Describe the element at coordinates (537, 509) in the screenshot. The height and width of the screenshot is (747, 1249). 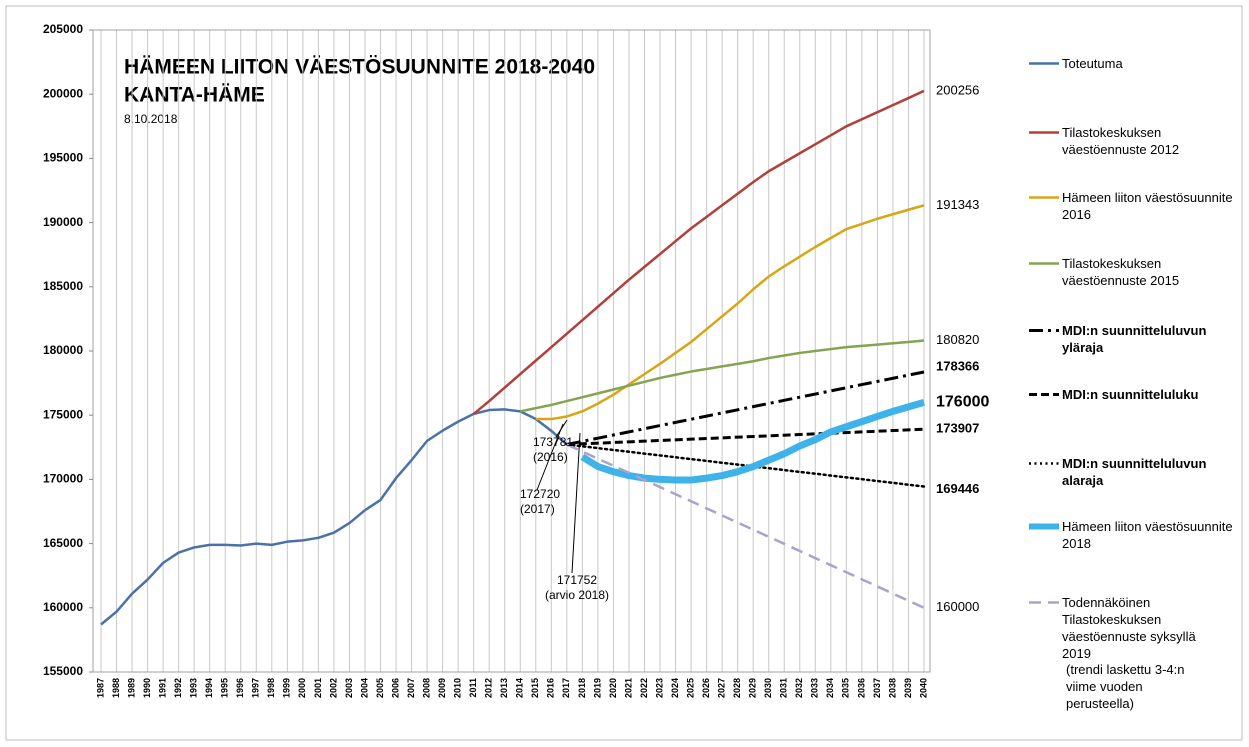
I see `annotation-note: (2017)` at that location.